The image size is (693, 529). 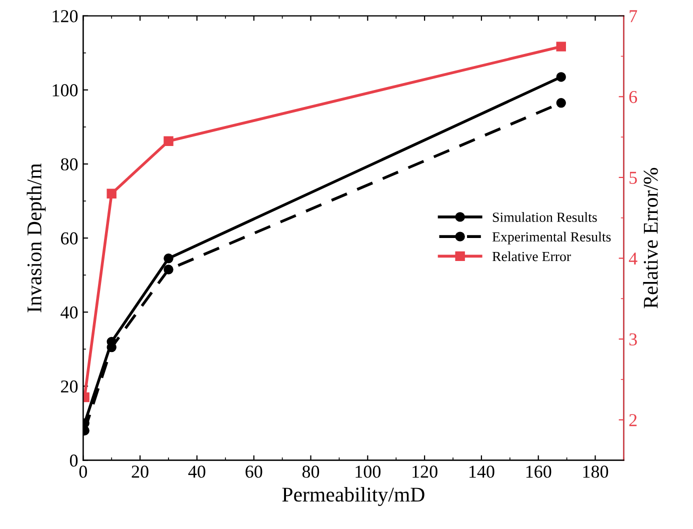 What do you see at coordinates (140, 472) in the screenshot?
I see `x-tick-label: 20` at bounding box center [140, 472].